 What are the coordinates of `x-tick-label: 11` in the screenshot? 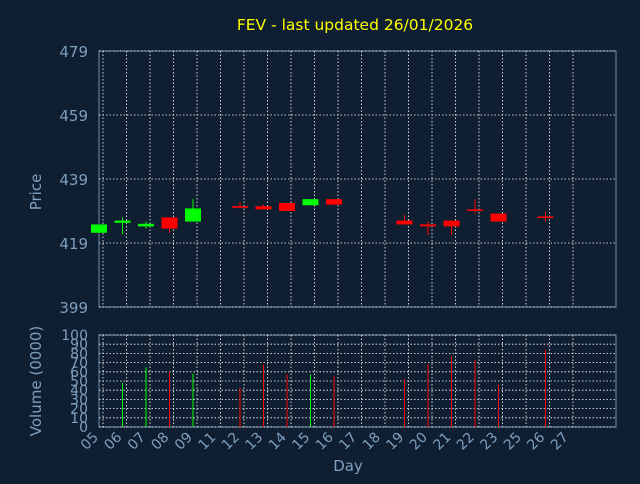 It's located at (207, 442).